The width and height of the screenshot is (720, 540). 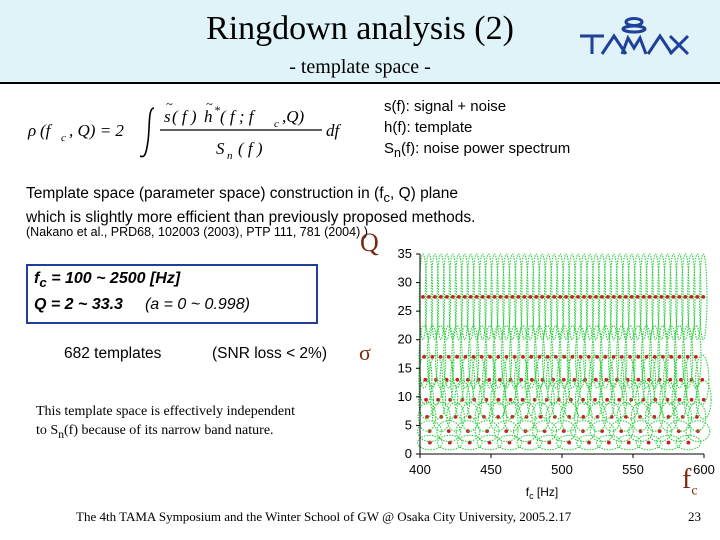 I want to click on formula-num-star: *, so click(x=217, y=110).